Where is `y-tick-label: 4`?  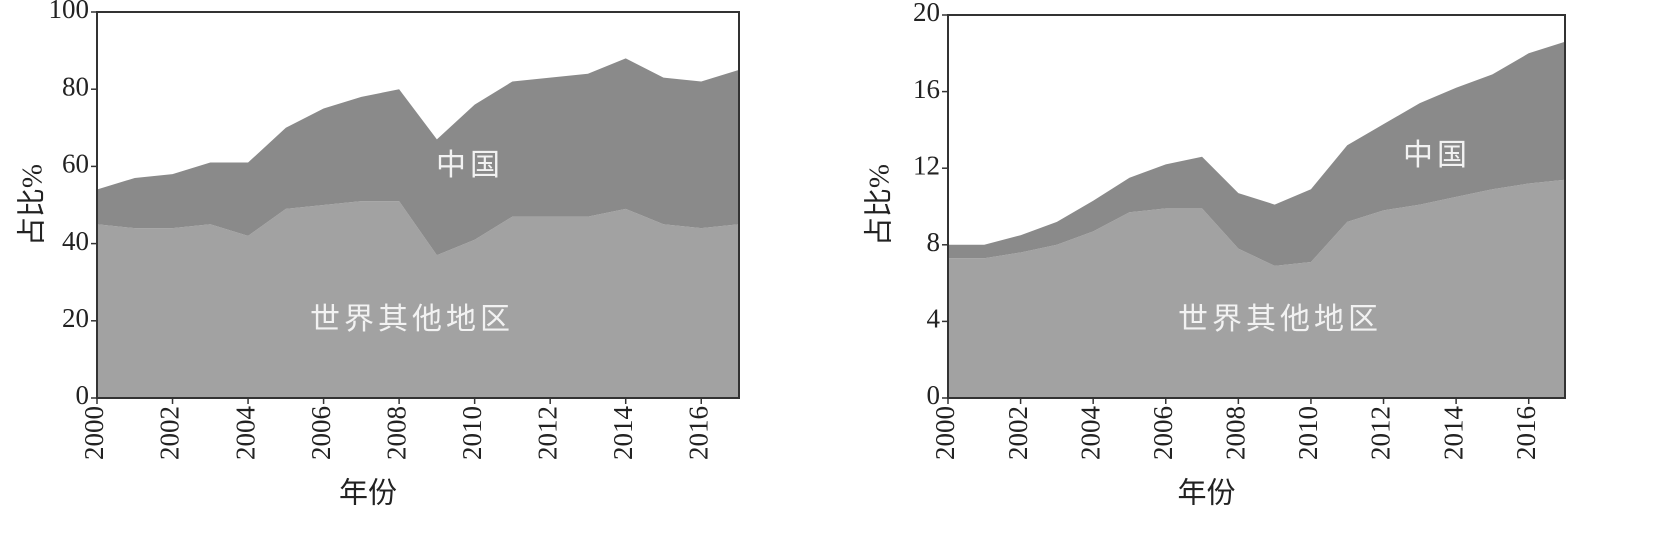
y-tick-label: 4 is located at coordinates (934, 319).